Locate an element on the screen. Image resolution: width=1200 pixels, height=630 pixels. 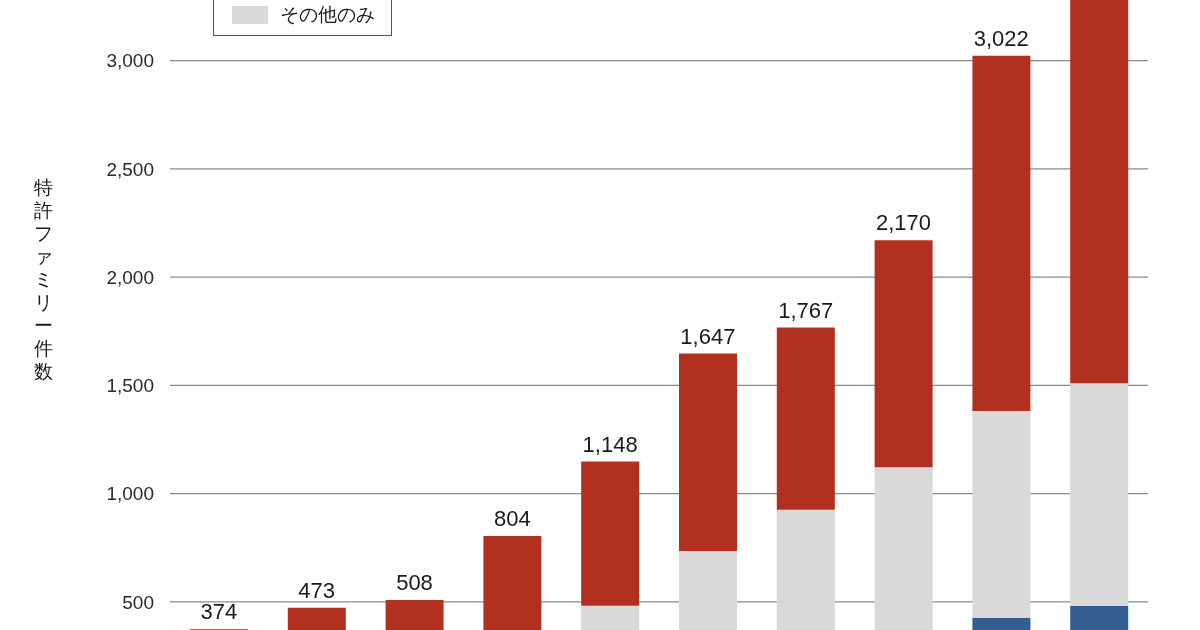
text: 特許ファミリー件数 is located at coordinates (43, 279).